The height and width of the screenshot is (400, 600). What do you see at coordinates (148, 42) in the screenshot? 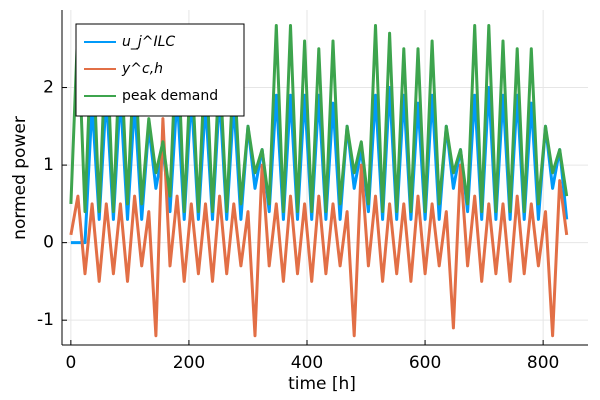
I see `legend-label: u_j^ILC` at bounding box center [148, 42].